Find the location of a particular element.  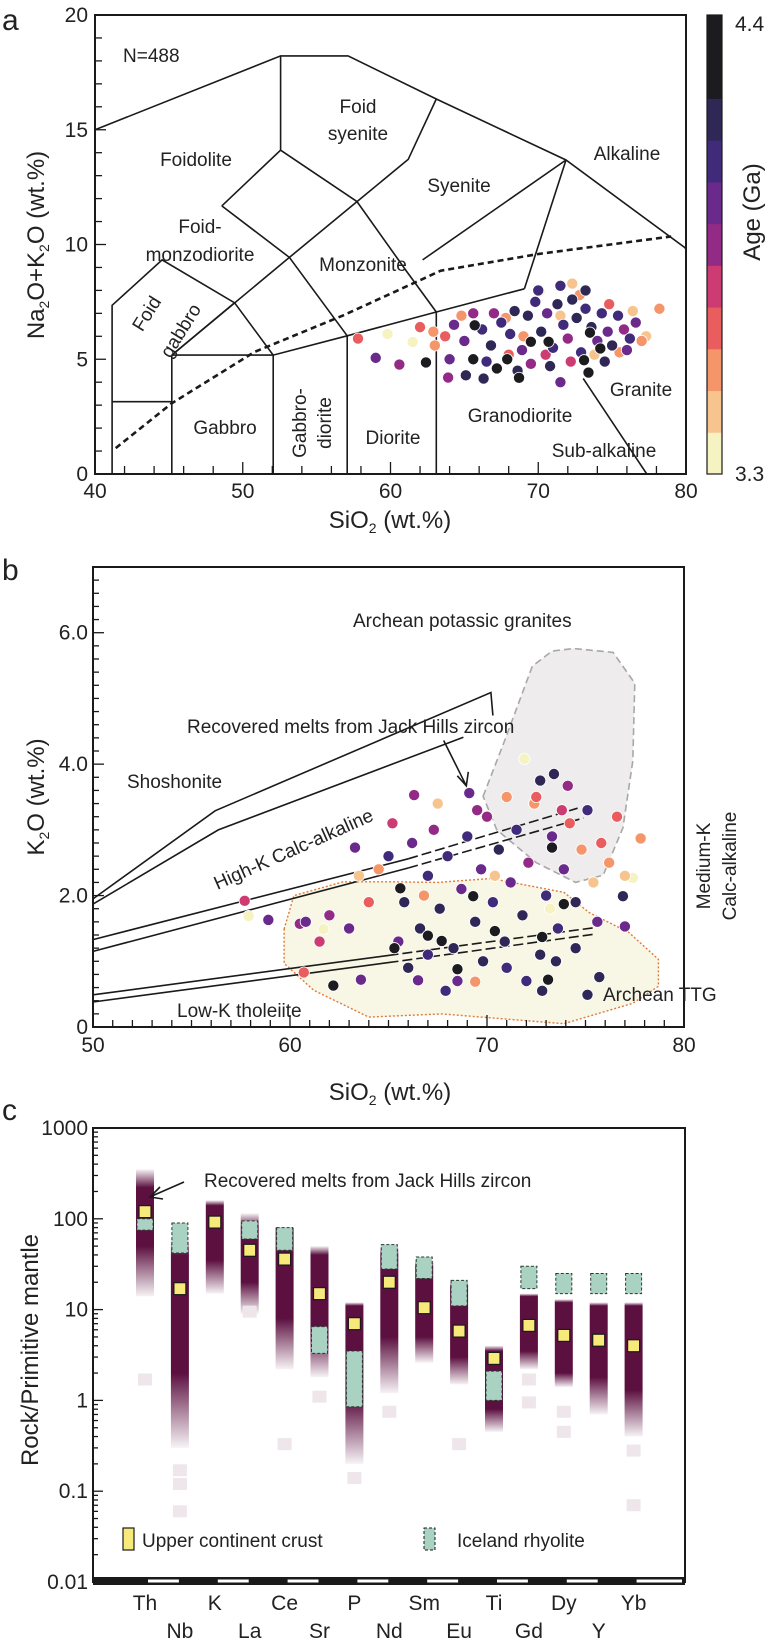

melt-range-bar-Yb is located at coordinates (633, 1369).